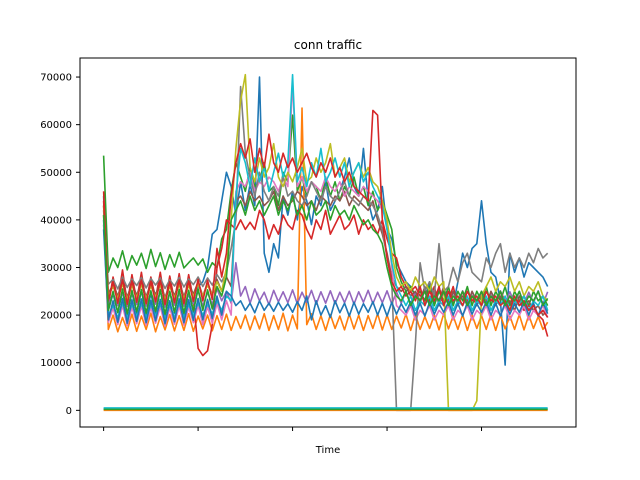  I want to click on x-axis-label: Time, so click(327, 450).